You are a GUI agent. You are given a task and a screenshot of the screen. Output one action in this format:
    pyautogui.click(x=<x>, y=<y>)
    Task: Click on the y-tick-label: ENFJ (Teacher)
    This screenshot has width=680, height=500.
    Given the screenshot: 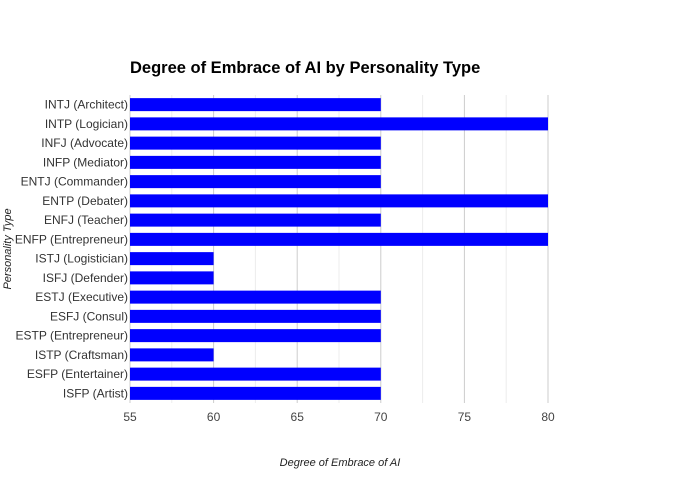 What is the action you would take?
    pyautogui.click(x=86, y=220)
    